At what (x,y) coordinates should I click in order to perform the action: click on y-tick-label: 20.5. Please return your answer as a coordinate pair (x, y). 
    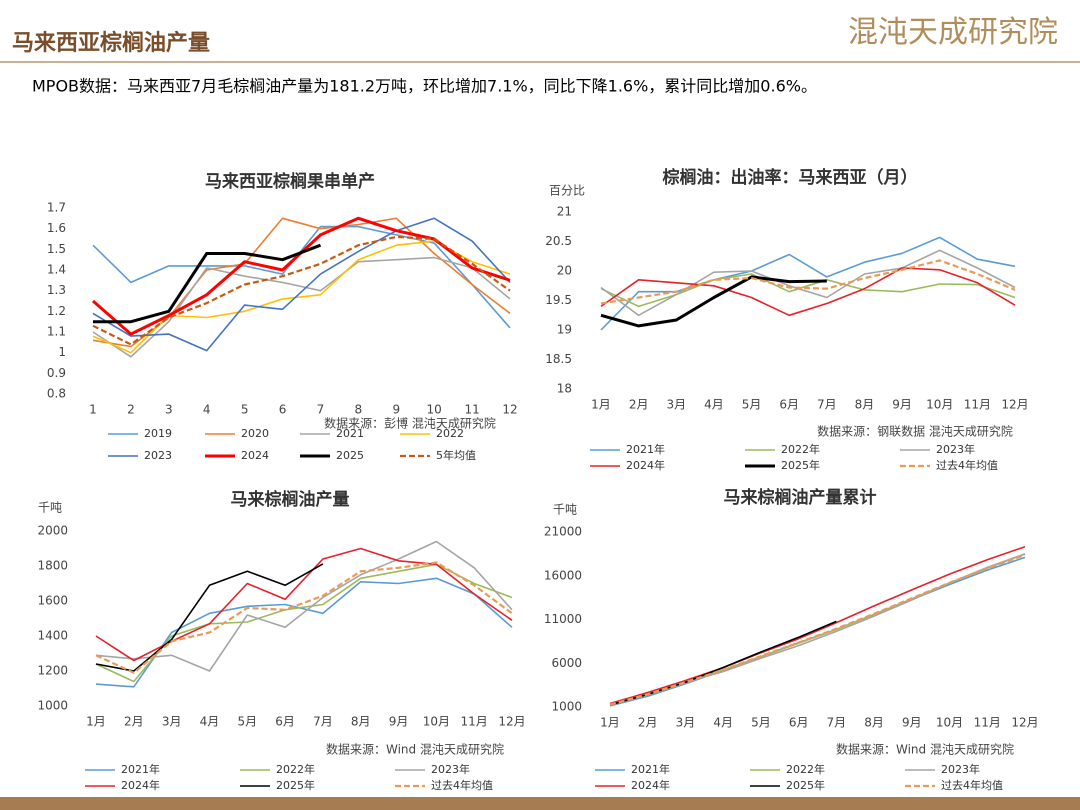
    Looking at the image, I should click on (558, 241).